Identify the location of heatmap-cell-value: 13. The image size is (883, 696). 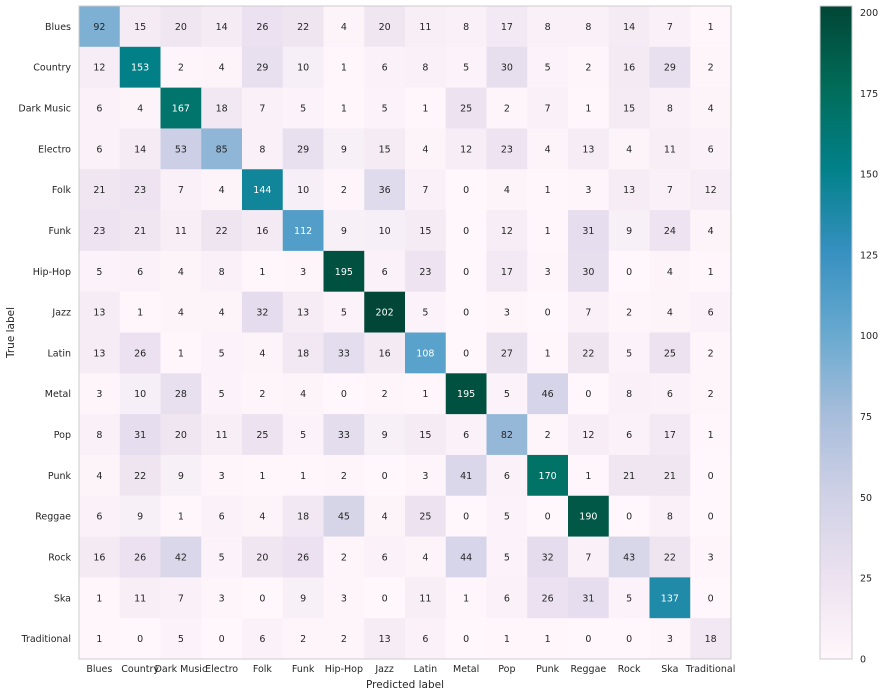
(99, 313).